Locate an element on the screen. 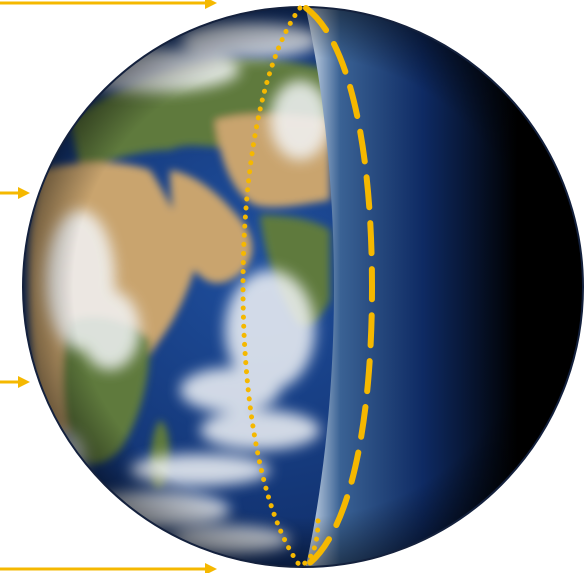 The height and width of the screenshot is (573, 585). sunlight-arrow-lower is located at coordinates (15, 382).